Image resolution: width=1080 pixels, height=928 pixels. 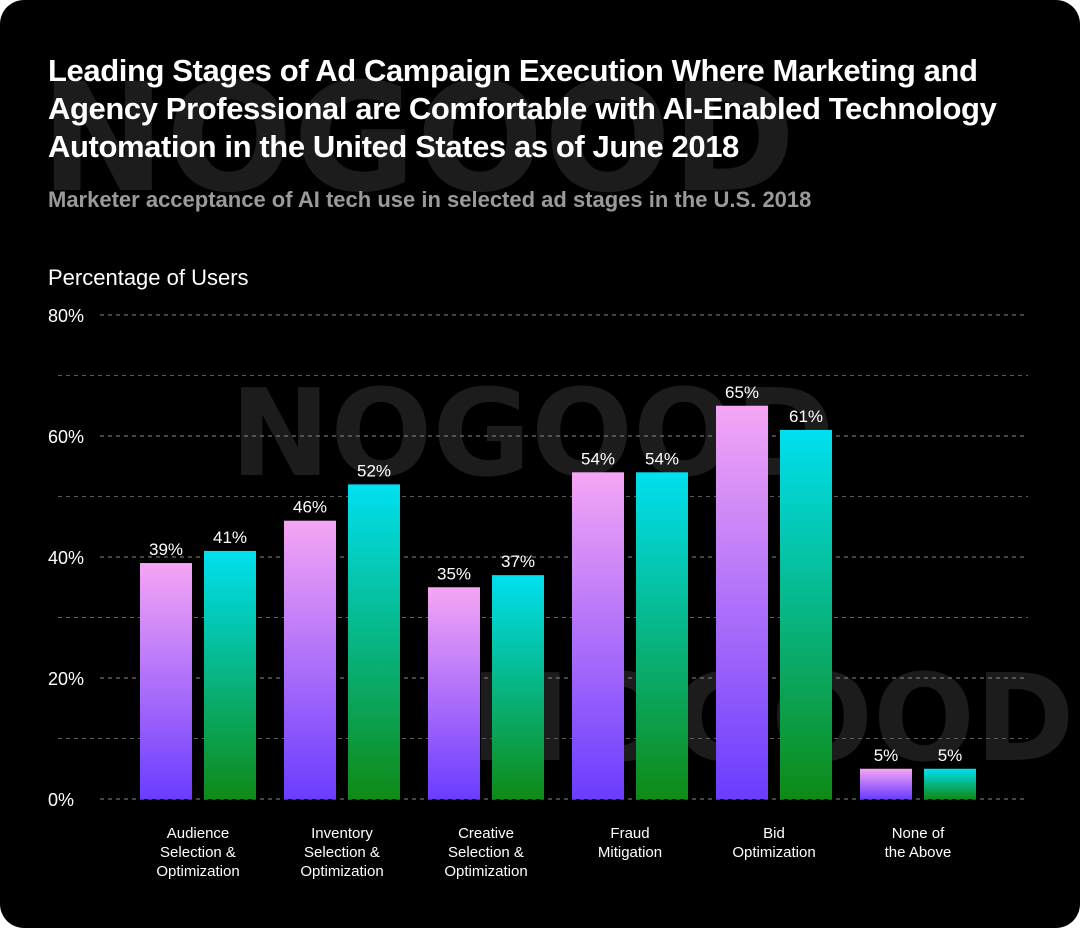 I want to click on category-label: Creative Selection & Optimization, so click(x=485, y=852).